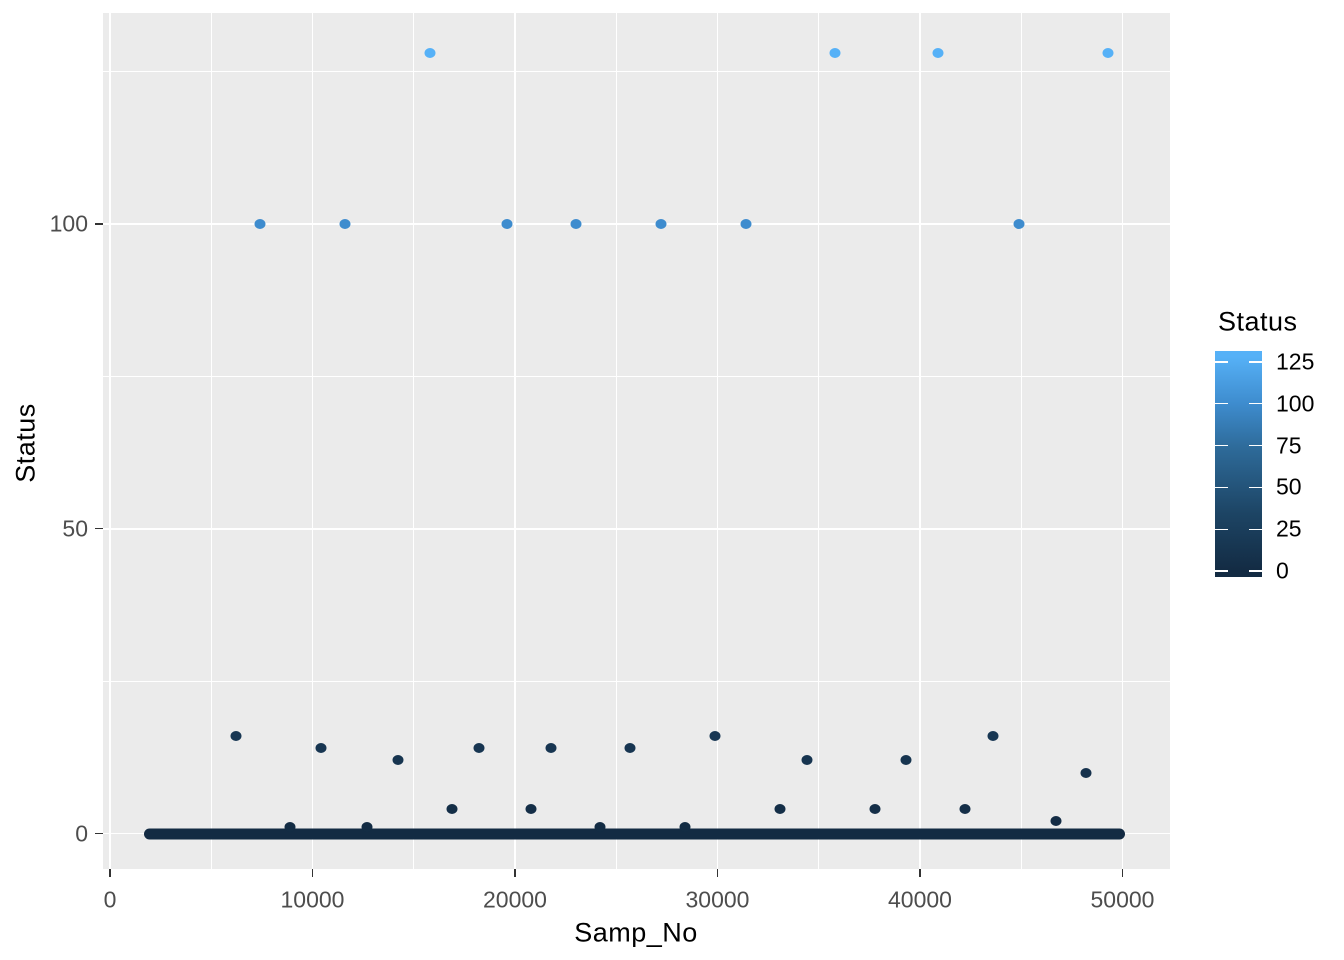 The width and height of the screenshot is (1344, 960). What do you see at coordinates (1295, 403) in the screenshot?
I see `legend-tick-label: 100` at bounding box center [1295, 403].